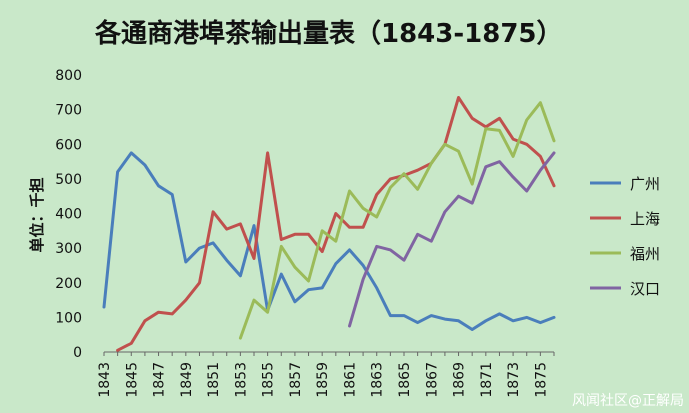 This screenshot has height=413, width=689. Describe the element at coordinates (487, 380) in the screenshot. I see `x-tick-label: 1871` at that location.